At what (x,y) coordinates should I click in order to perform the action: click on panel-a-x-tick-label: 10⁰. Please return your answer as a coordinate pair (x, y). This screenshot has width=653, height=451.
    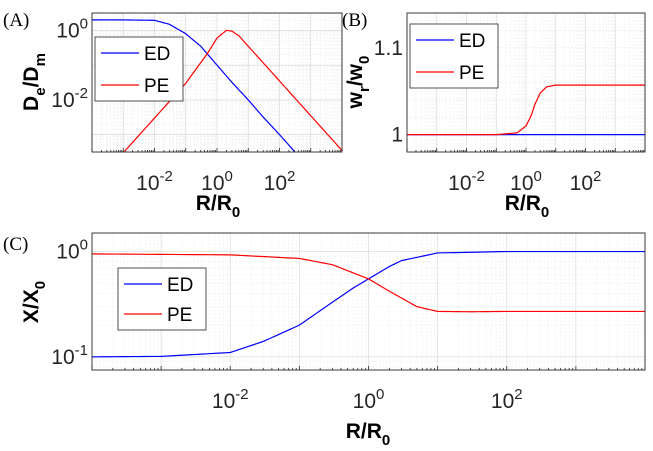
    Looking at the image, I should click on (217, 181).